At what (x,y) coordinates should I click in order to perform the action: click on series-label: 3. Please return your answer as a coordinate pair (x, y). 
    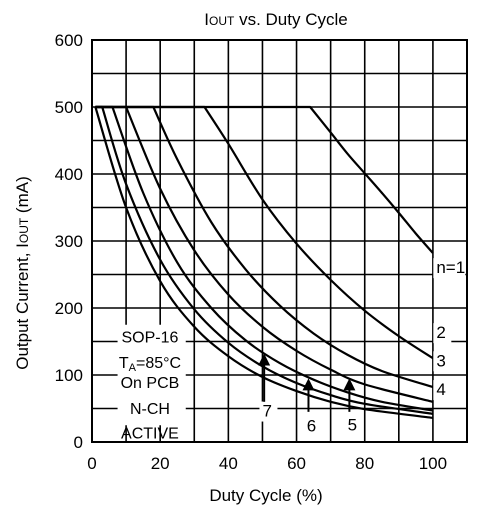
    Looking at the image, I should click on (440, 360).